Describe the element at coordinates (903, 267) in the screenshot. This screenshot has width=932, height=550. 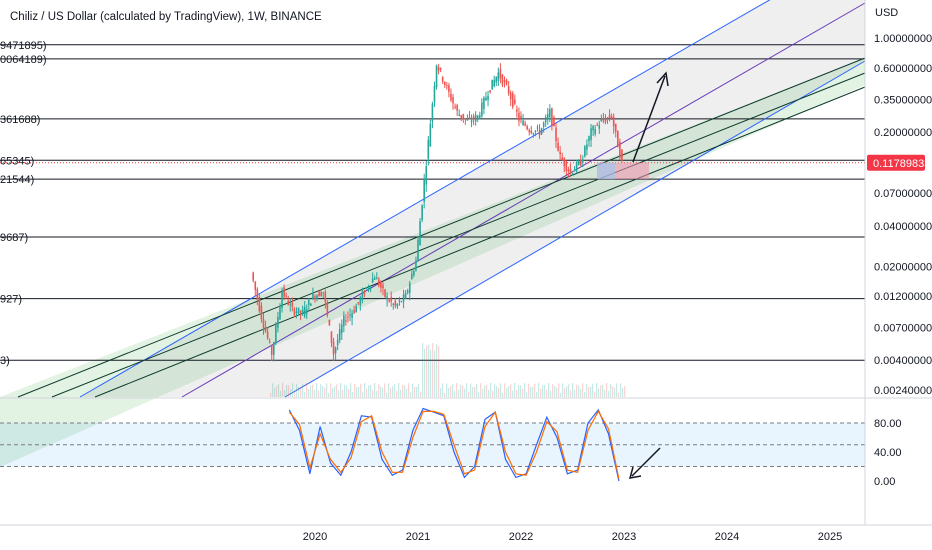
I see `y-tick-label: 0.02000000` at that location.